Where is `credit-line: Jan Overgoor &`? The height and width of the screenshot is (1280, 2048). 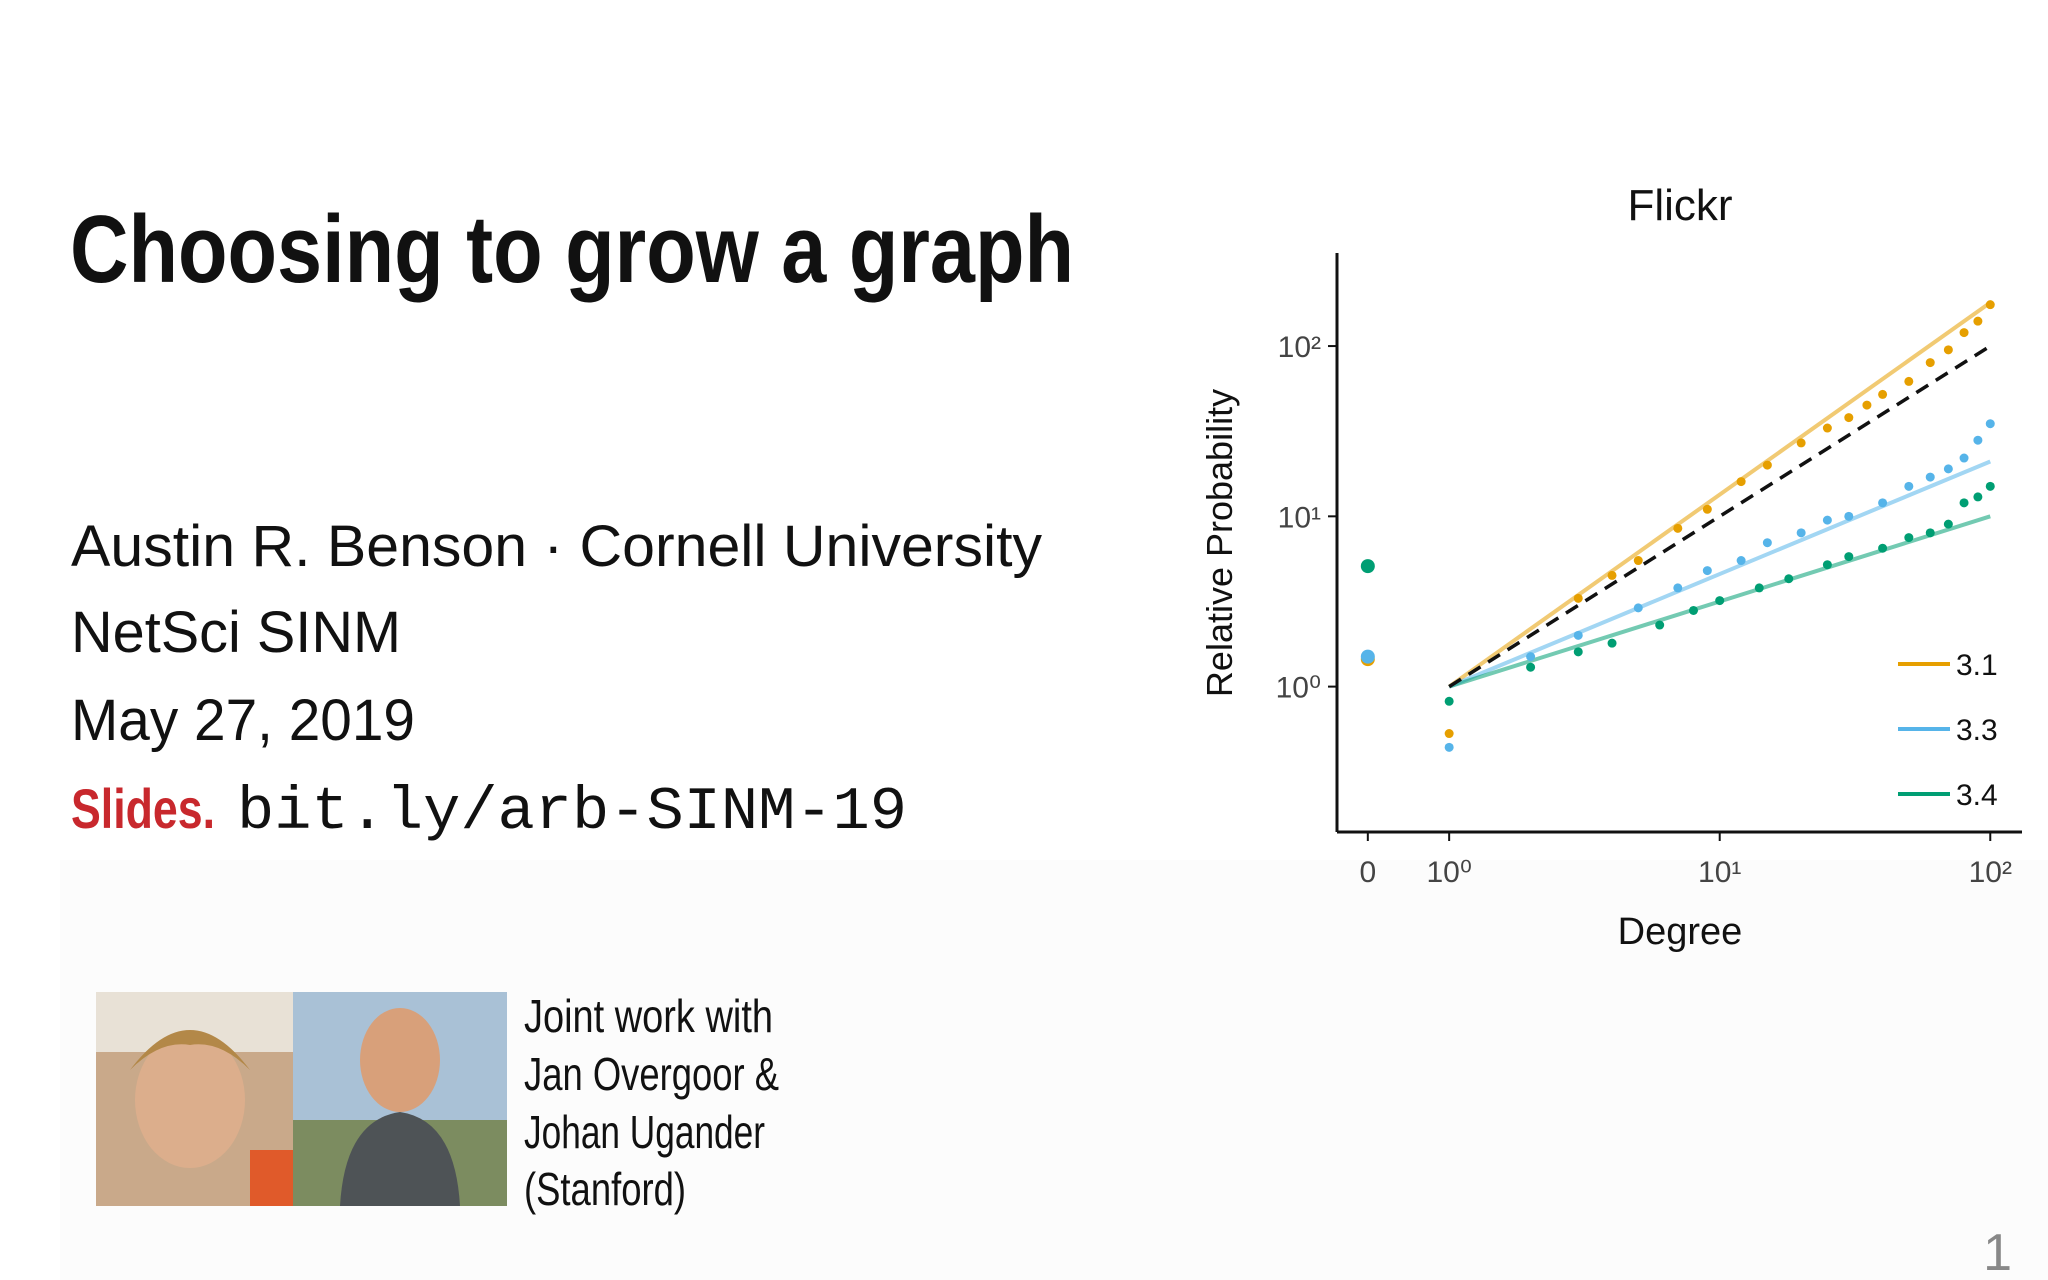 credit-line: Jan Overgoor & is located at coordinates (651, 1074).